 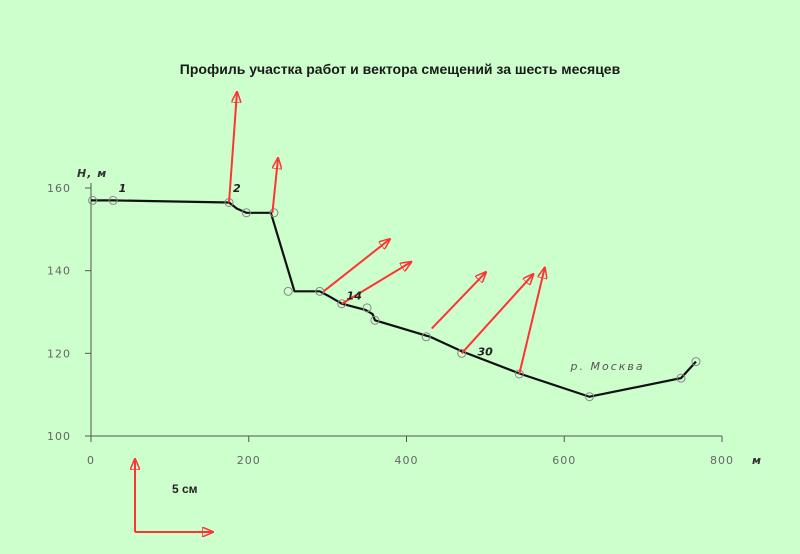 What do you see at coordinates (722, 460) in the screenshot?
I see `x-tick-label: 800` at bounding box center [722, 460].